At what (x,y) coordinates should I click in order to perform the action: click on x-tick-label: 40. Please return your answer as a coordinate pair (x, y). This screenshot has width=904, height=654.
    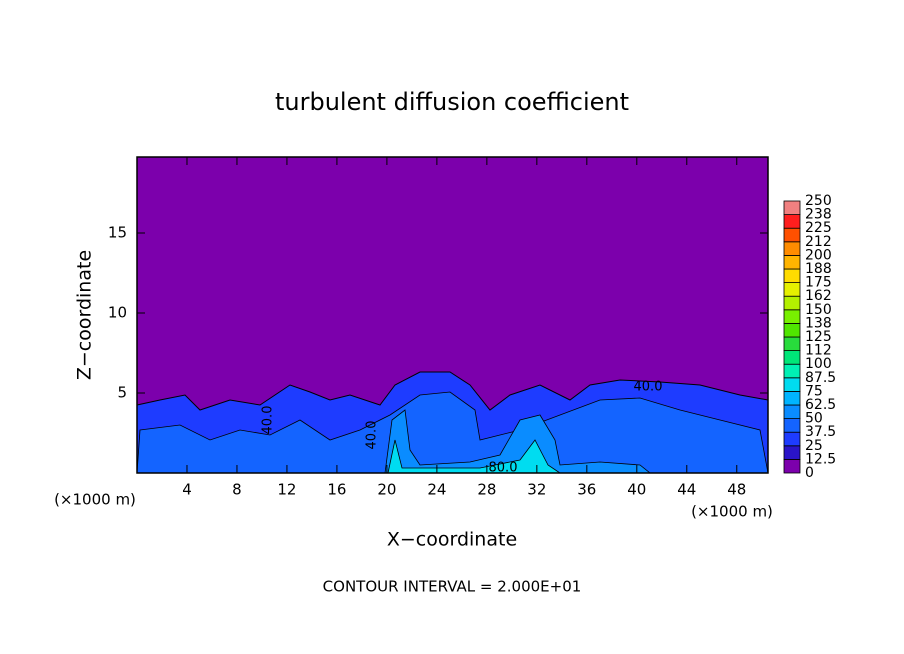
    Looking at the image, I should click on (636, 490).